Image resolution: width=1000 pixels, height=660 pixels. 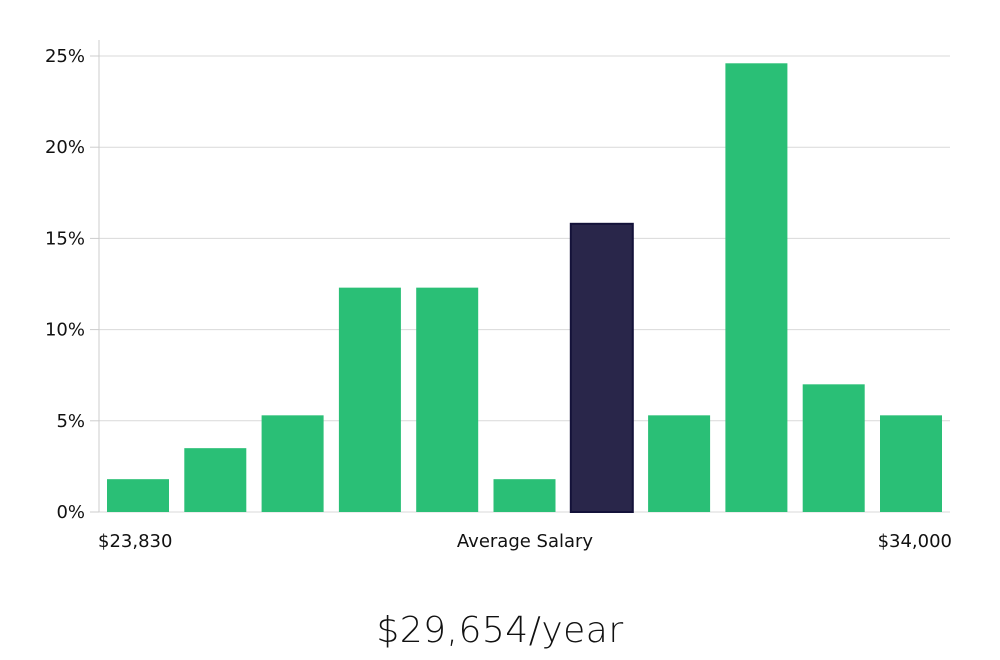 What do you see at coordinates (70, 512) in the screenshot?
I see `y-tick-label: 0%` at bounding box center [70, 512].